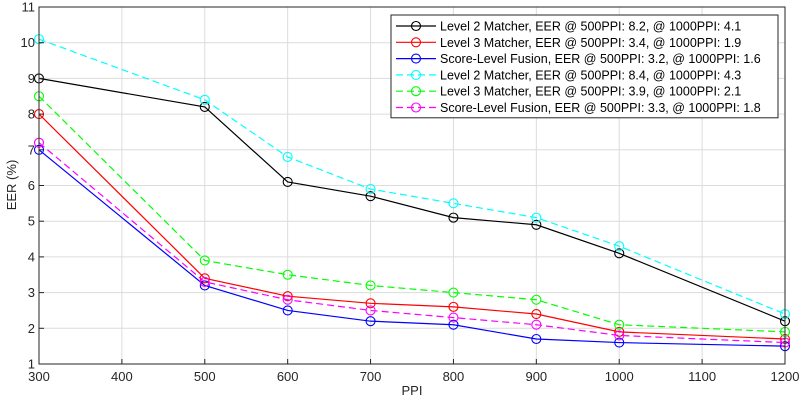 The width and height of the screenshot is (800, 400). I want to click on y-tick-label: 9, so click(31, 78).